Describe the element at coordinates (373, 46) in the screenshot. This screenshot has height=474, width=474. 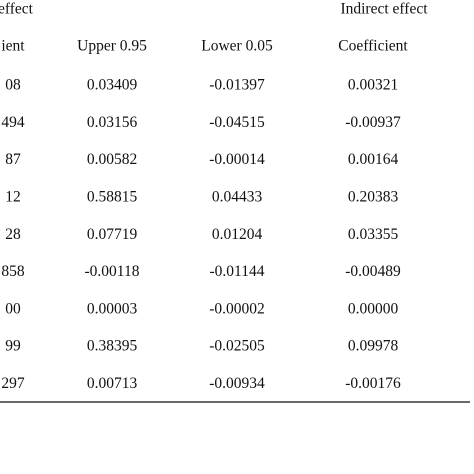
I see `column-header: Coefficient` at that location.